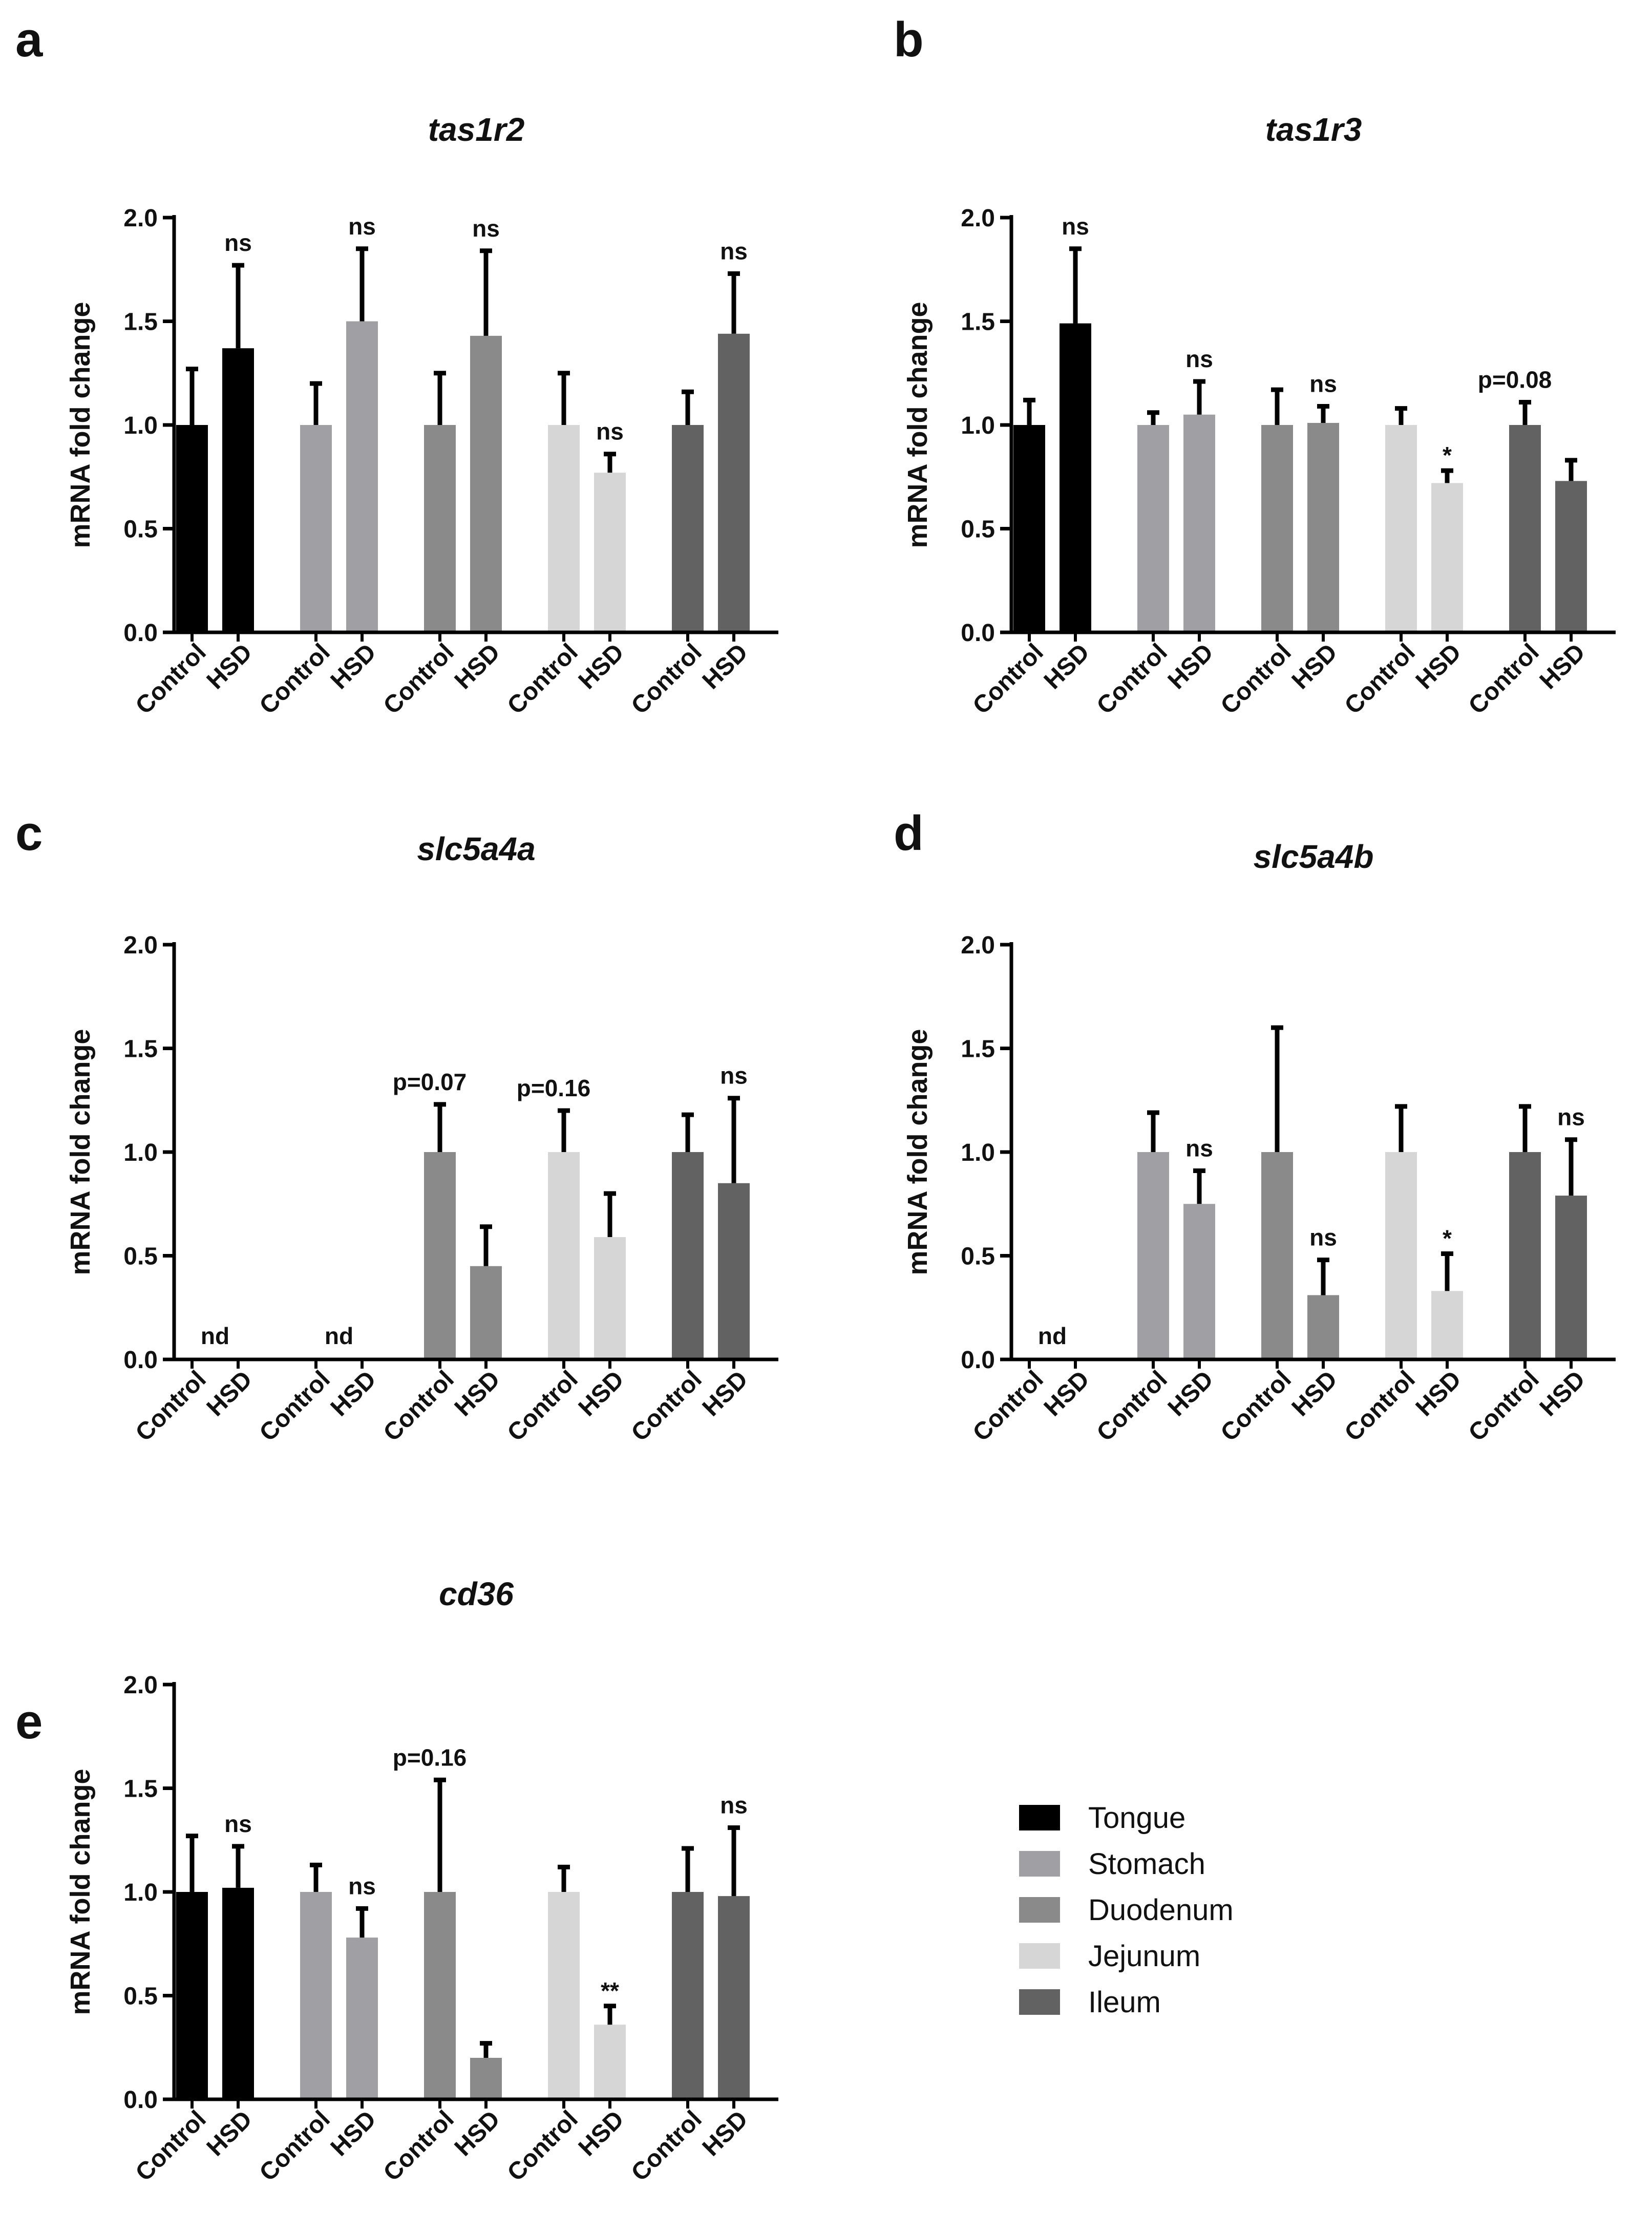  What do you see at coordinates (1515, 380) in the screenshot?
I see `significance-label: p=0.08` at bounding box center [1515, 380].